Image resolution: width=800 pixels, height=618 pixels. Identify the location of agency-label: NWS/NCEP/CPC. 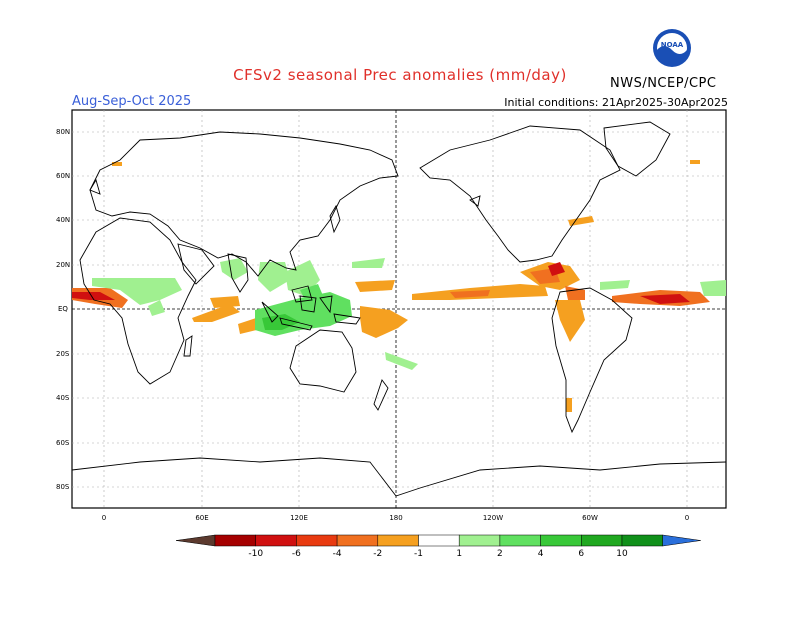
(663, 83).